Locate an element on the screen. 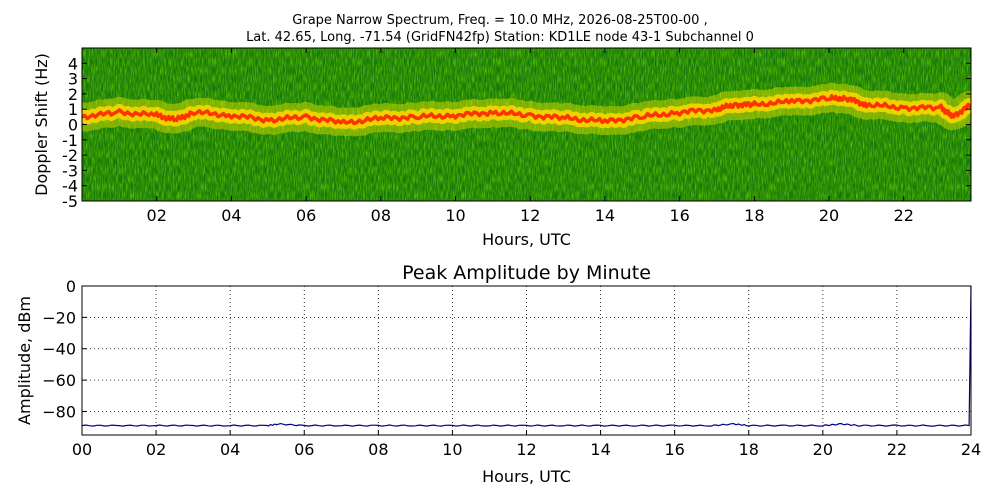 The image size is (1000, 500). amplitude-x-tick-label: 08 is located at coordinates (378, 449).